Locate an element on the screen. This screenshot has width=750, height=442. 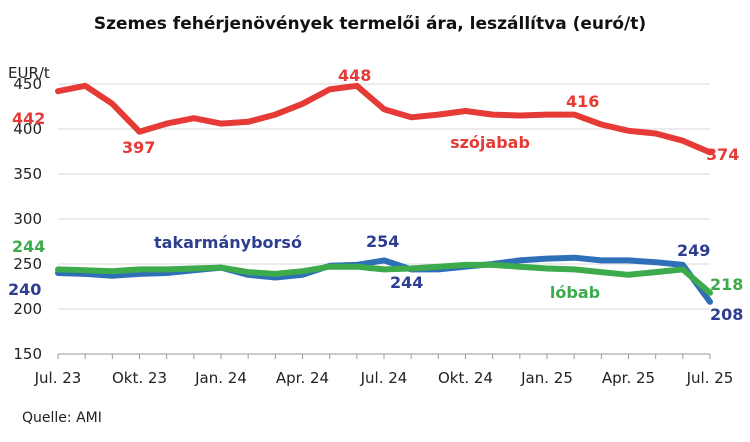
data-label: 218 is located at coordinates (726, 284).